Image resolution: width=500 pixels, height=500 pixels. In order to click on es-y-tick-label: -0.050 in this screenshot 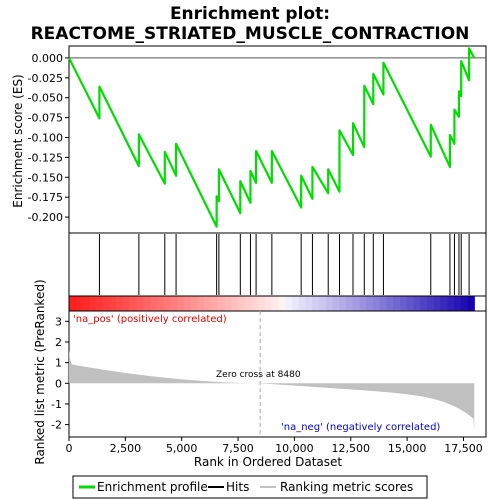, I will do `click(45, 98)`.